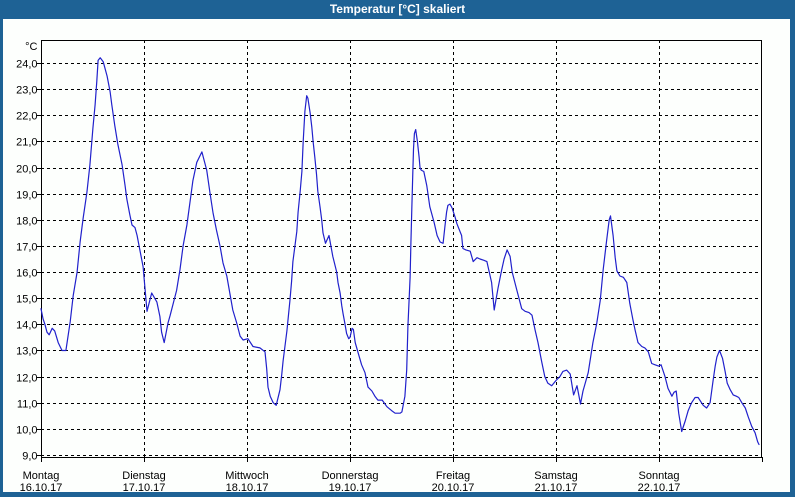 This screenshot has height=500, width=800. Describe the element at coordinates (1, 258) in the screenshot. I see `window-border-left` at that location.